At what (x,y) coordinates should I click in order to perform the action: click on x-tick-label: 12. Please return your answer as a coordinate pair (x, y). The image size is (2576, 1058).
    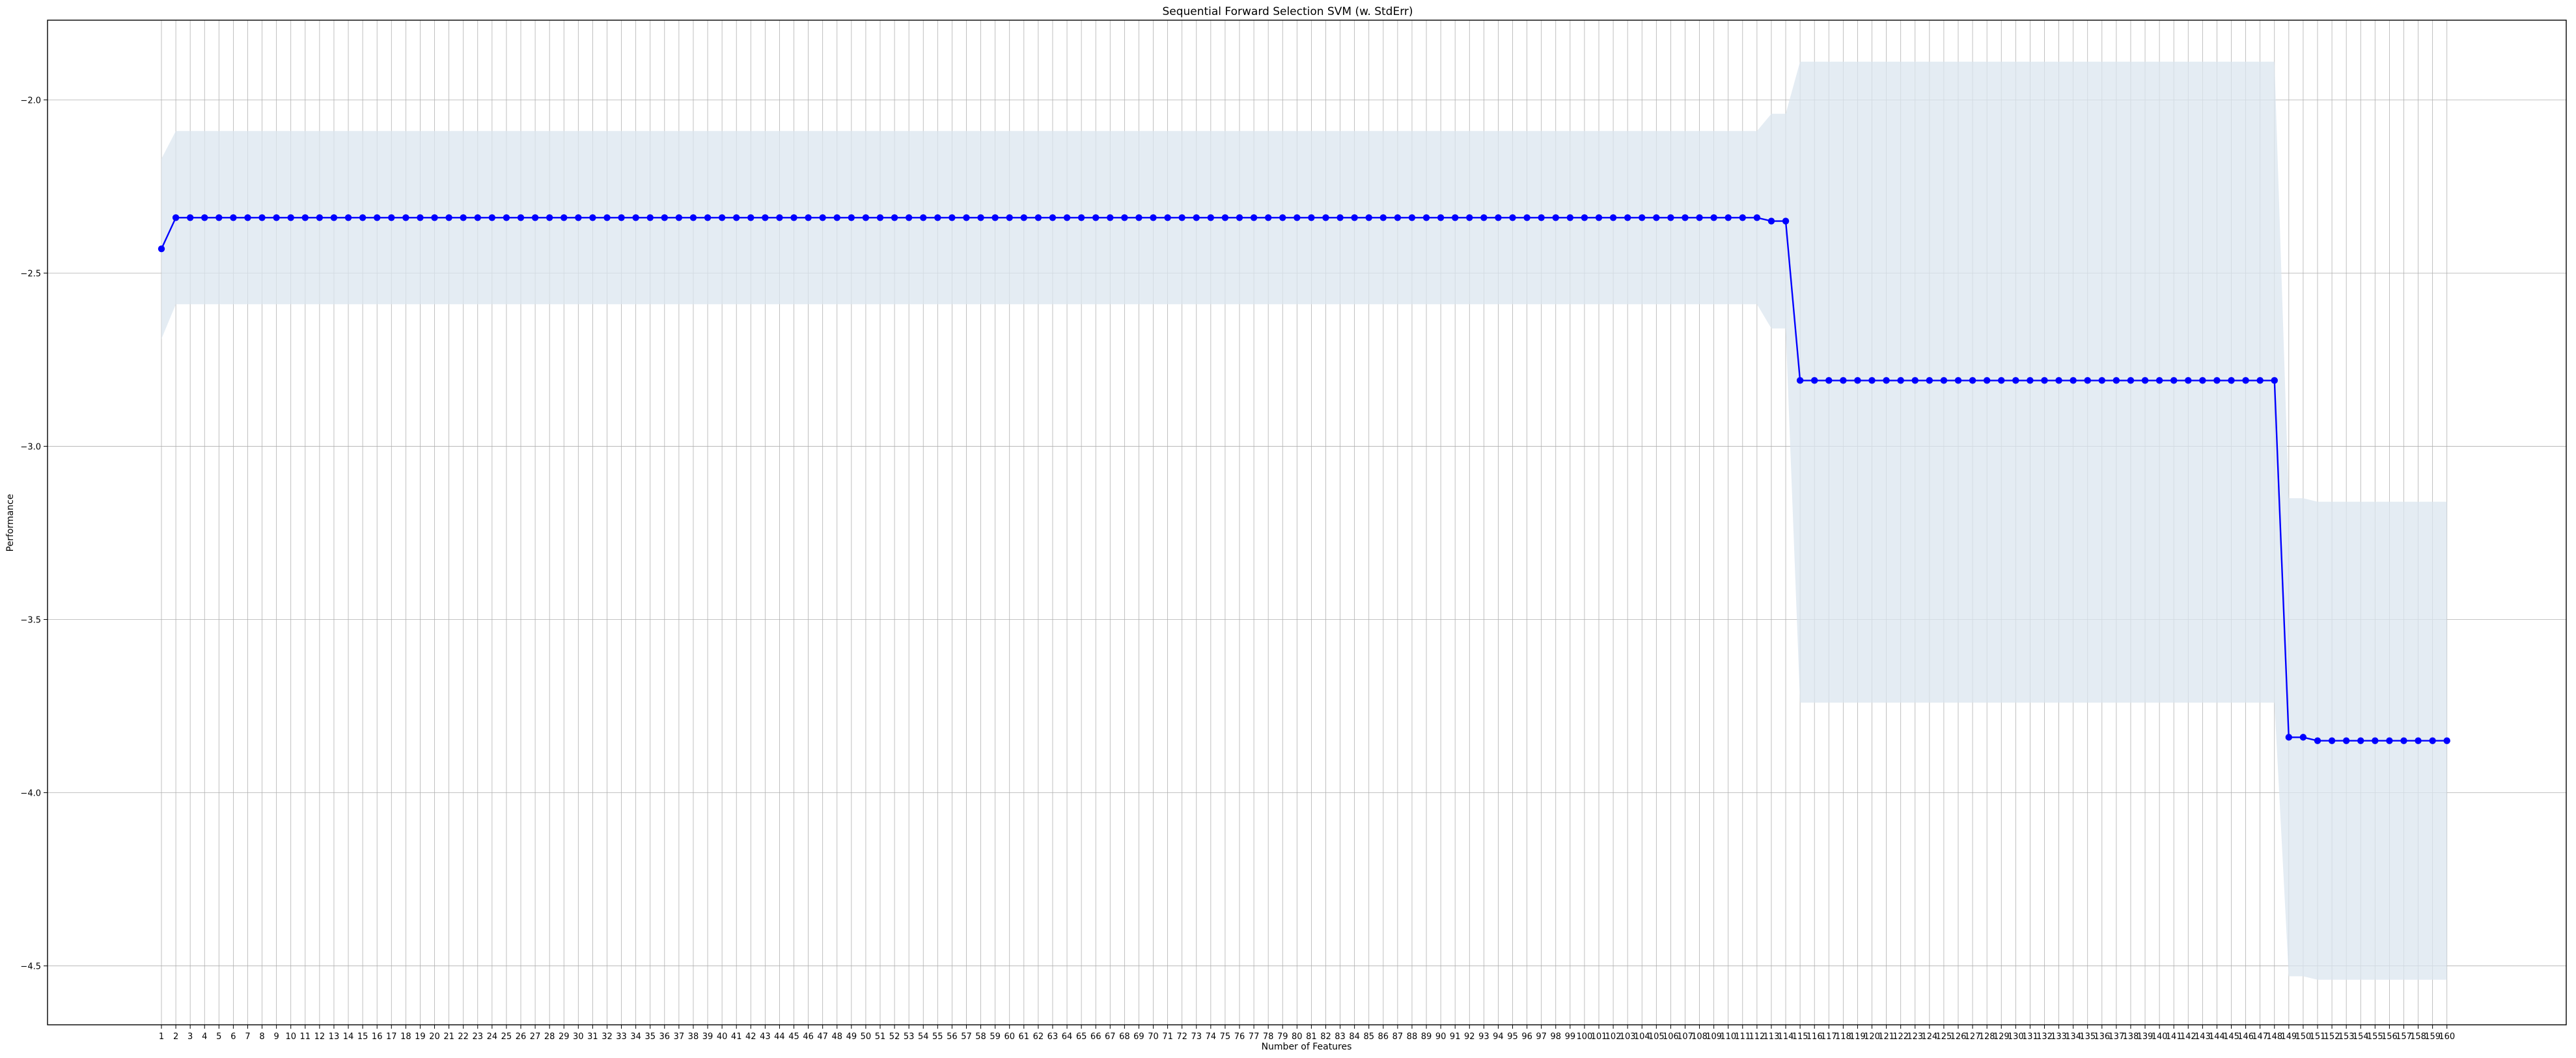
    Looking at the image, I should click on (319, 1037).